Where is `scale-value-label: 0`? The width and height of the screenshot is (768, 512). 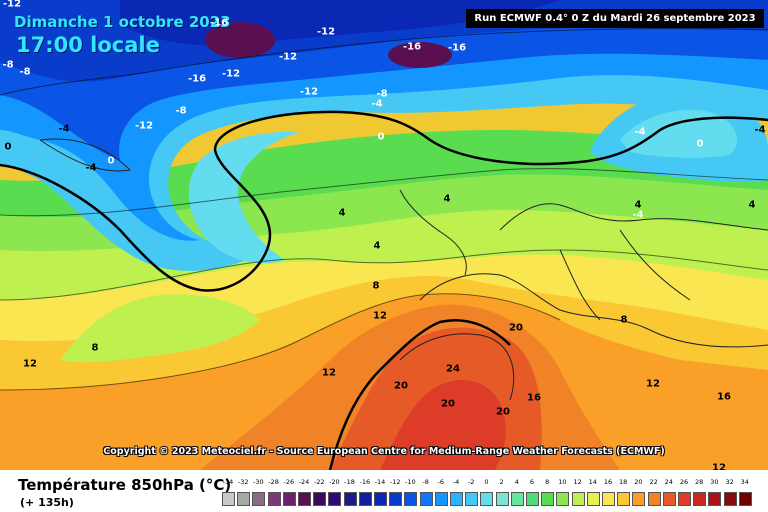 scale-value-label: 0 is located at coordinates (486, 482).